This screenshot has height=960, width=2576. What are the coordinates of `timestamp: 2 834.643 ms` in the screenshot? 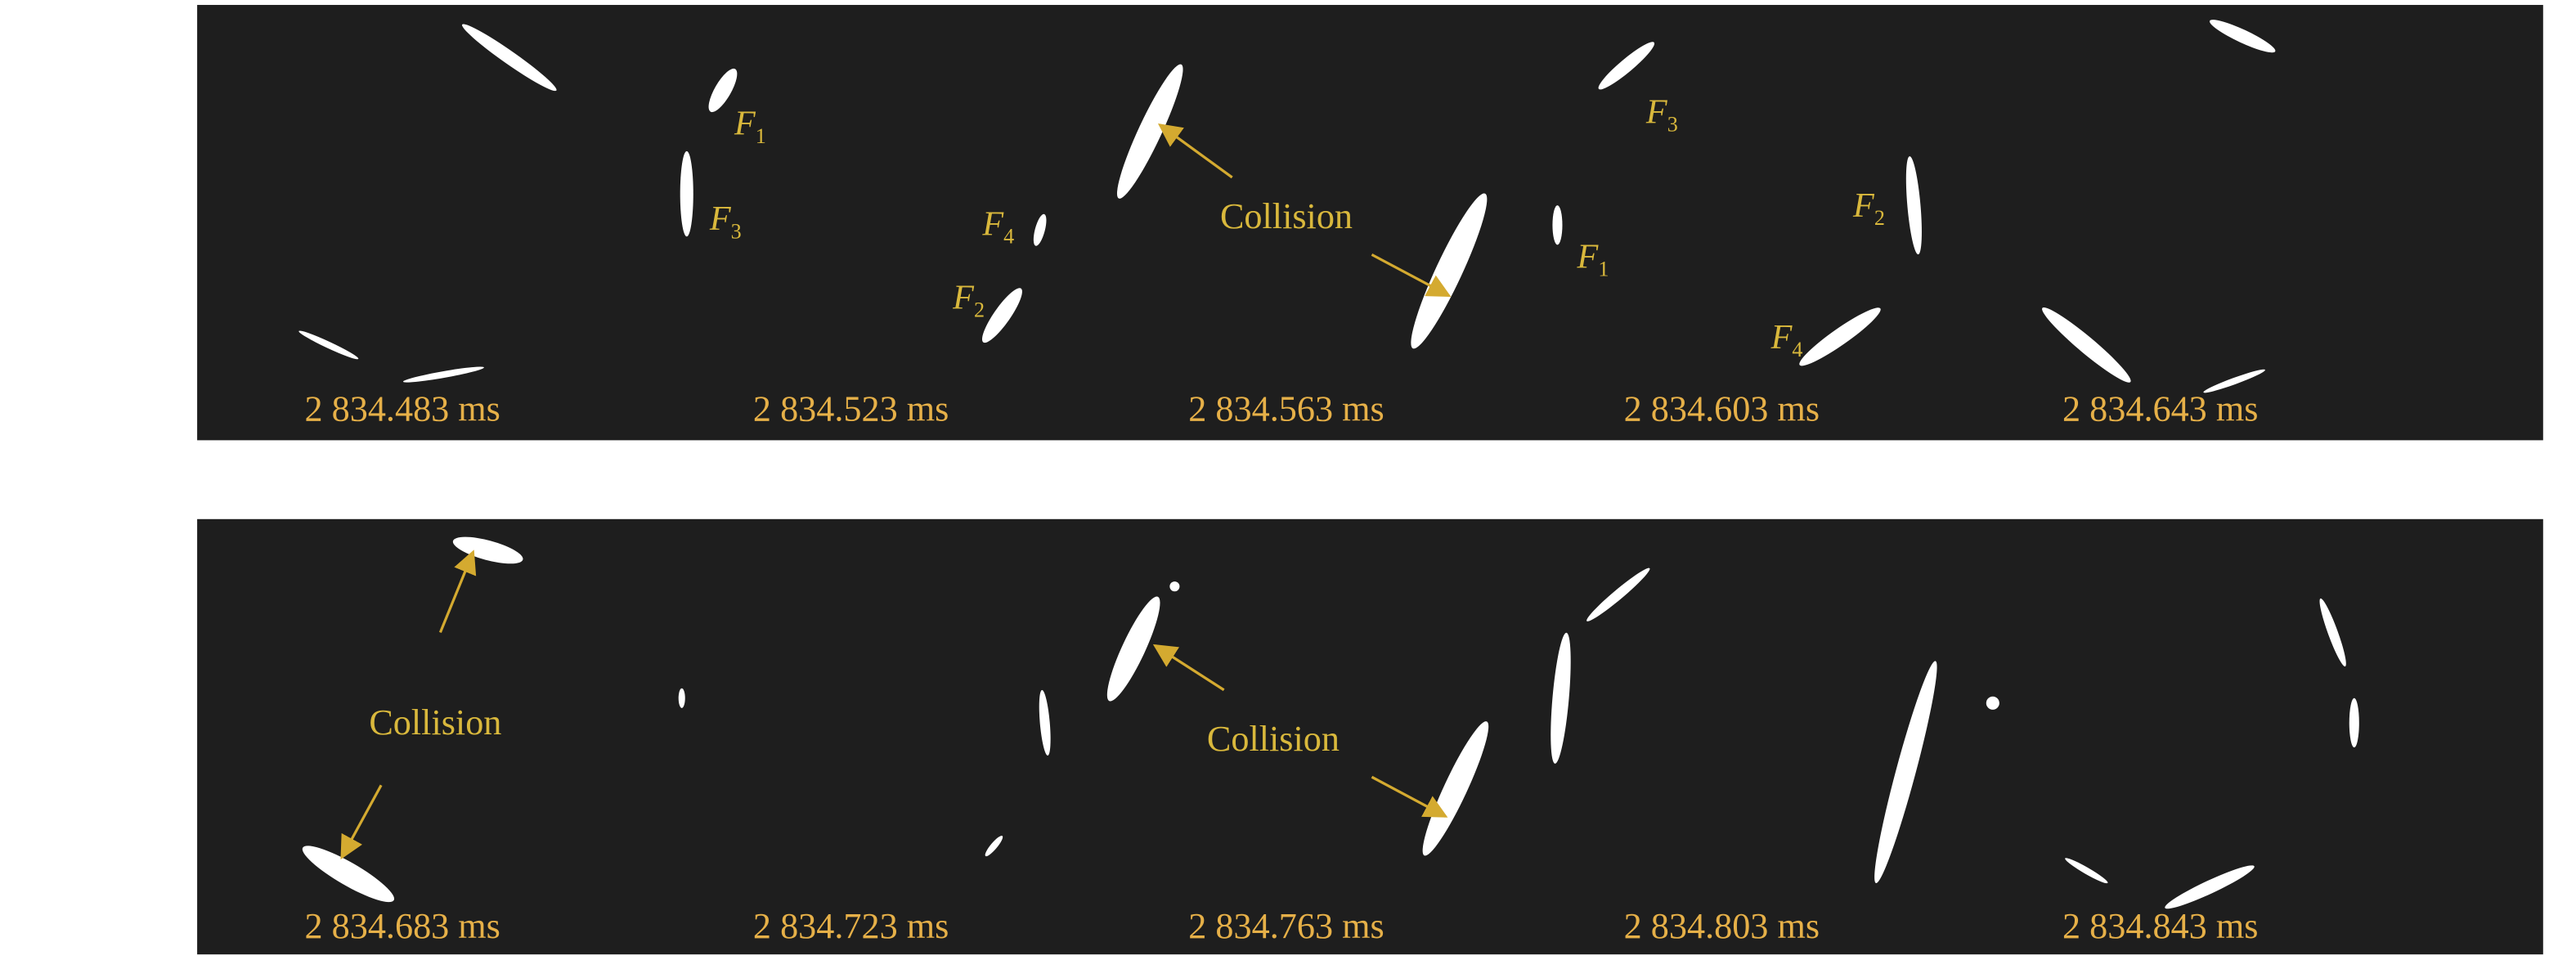 It's located at (2160, 408).